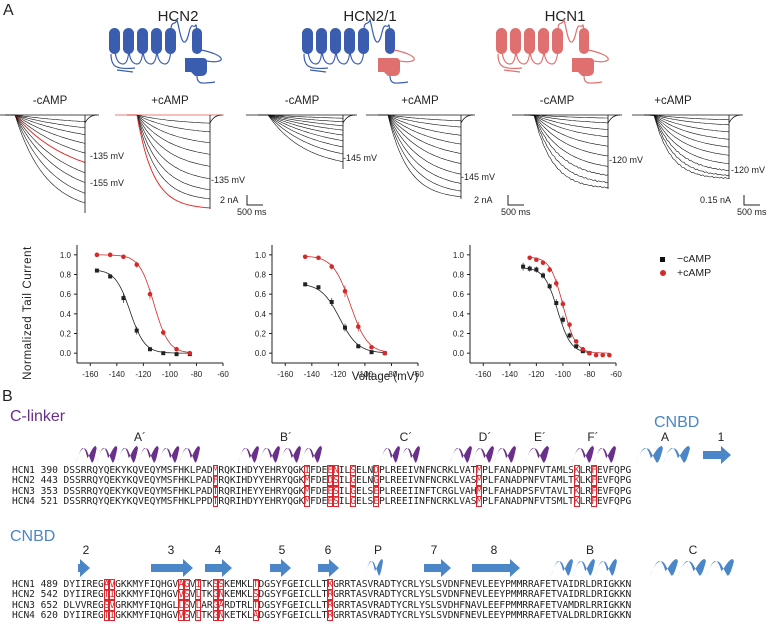 The image size is (767, 628). Describe the element at coordinates (112, 595) in the screenshot. I see `highlighted-residue: I` at that location.